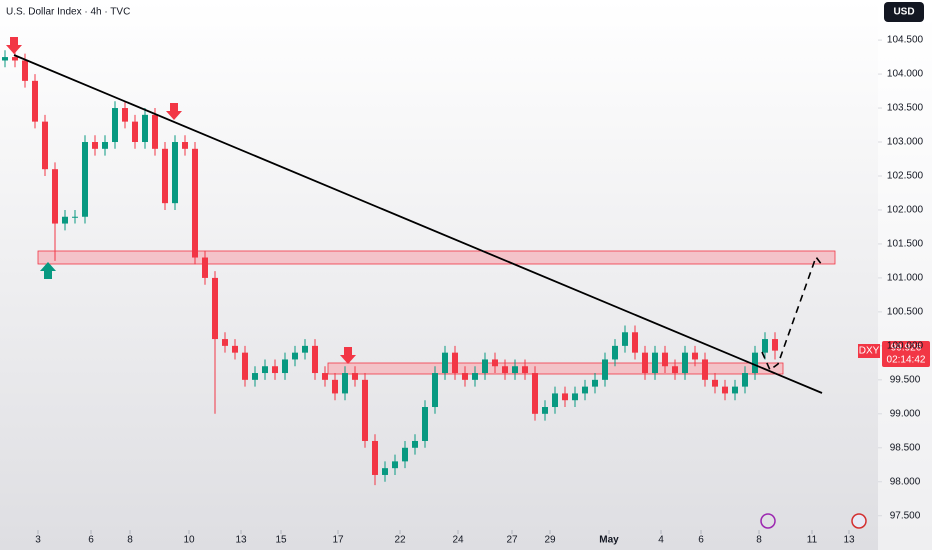  What do you see at coordinates (905, 74) in the screenshot?
I see `y-tick-label: 104.000` at bounding box center [905, 74].